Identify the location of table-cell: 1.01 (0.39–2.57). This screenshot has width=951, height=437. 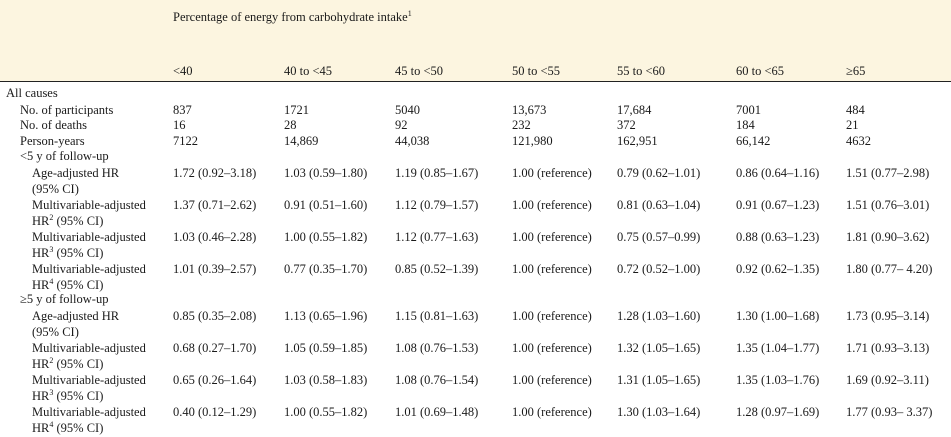
(215, 269).